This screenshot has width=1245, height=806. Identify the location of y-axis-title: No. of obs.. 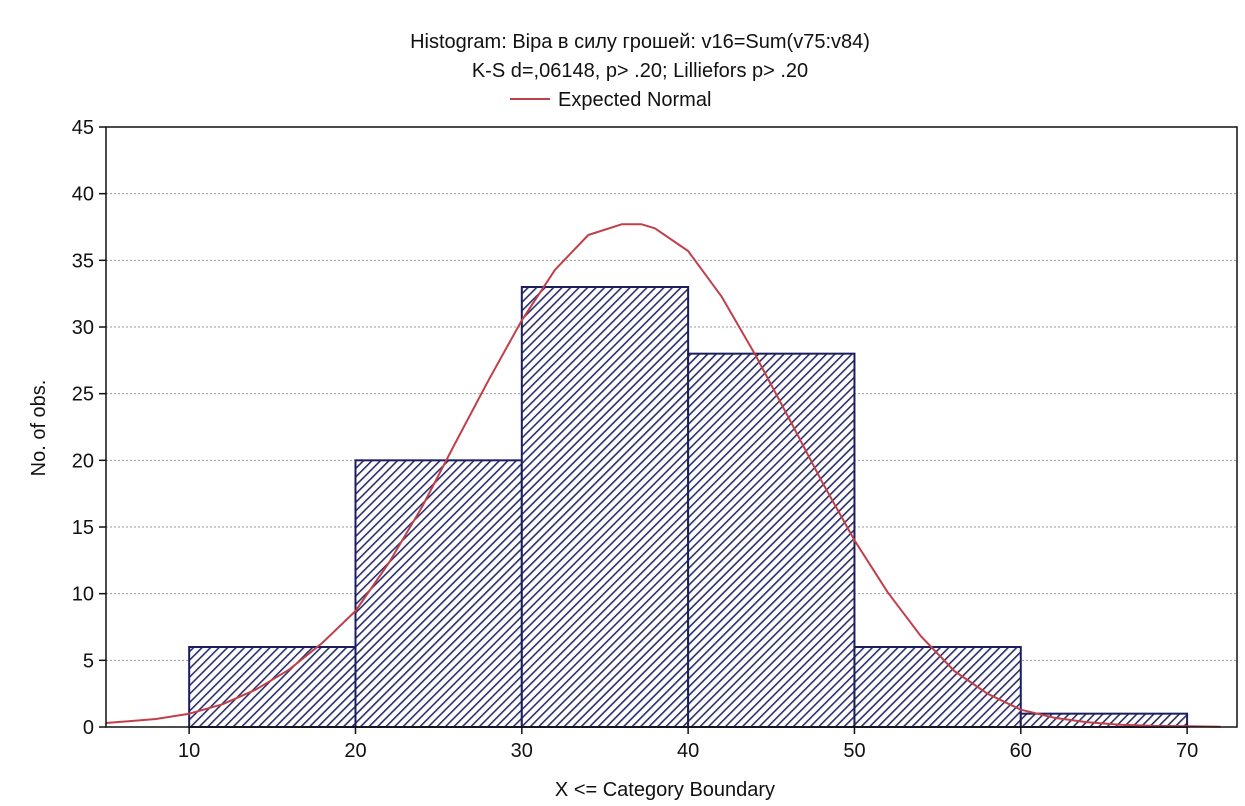
(39, 428).